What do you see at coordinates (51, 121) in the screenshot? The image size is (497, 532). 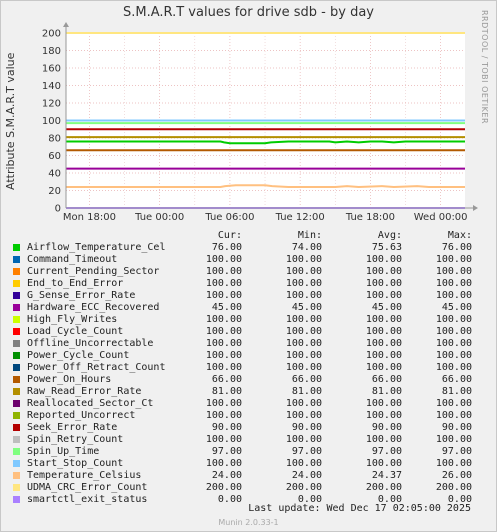 I see `y-tick-label: 100` at bounding box center [51, 121].